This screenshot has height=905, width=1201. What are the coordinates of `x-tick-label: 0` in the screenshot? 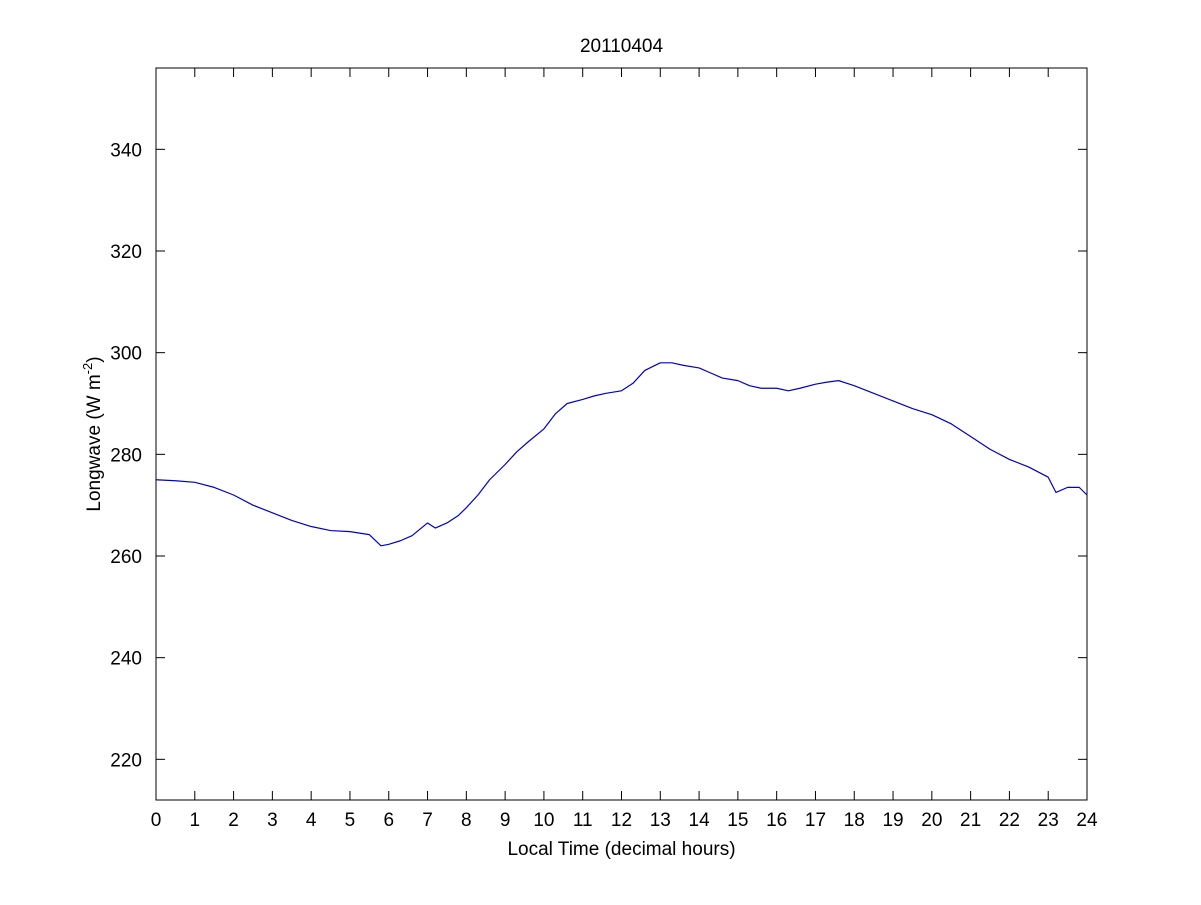 It's located at (156, 820).